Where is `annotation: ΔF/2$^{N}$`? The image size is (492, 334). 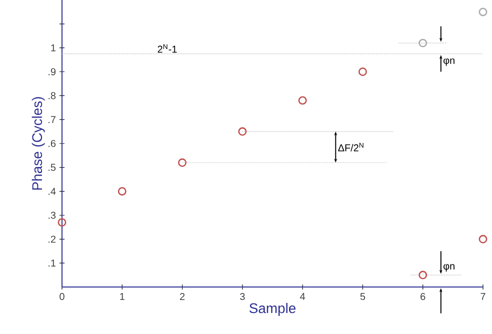
annotation: ΔF/2$^{N}$ is located at coordinates (351, 147).